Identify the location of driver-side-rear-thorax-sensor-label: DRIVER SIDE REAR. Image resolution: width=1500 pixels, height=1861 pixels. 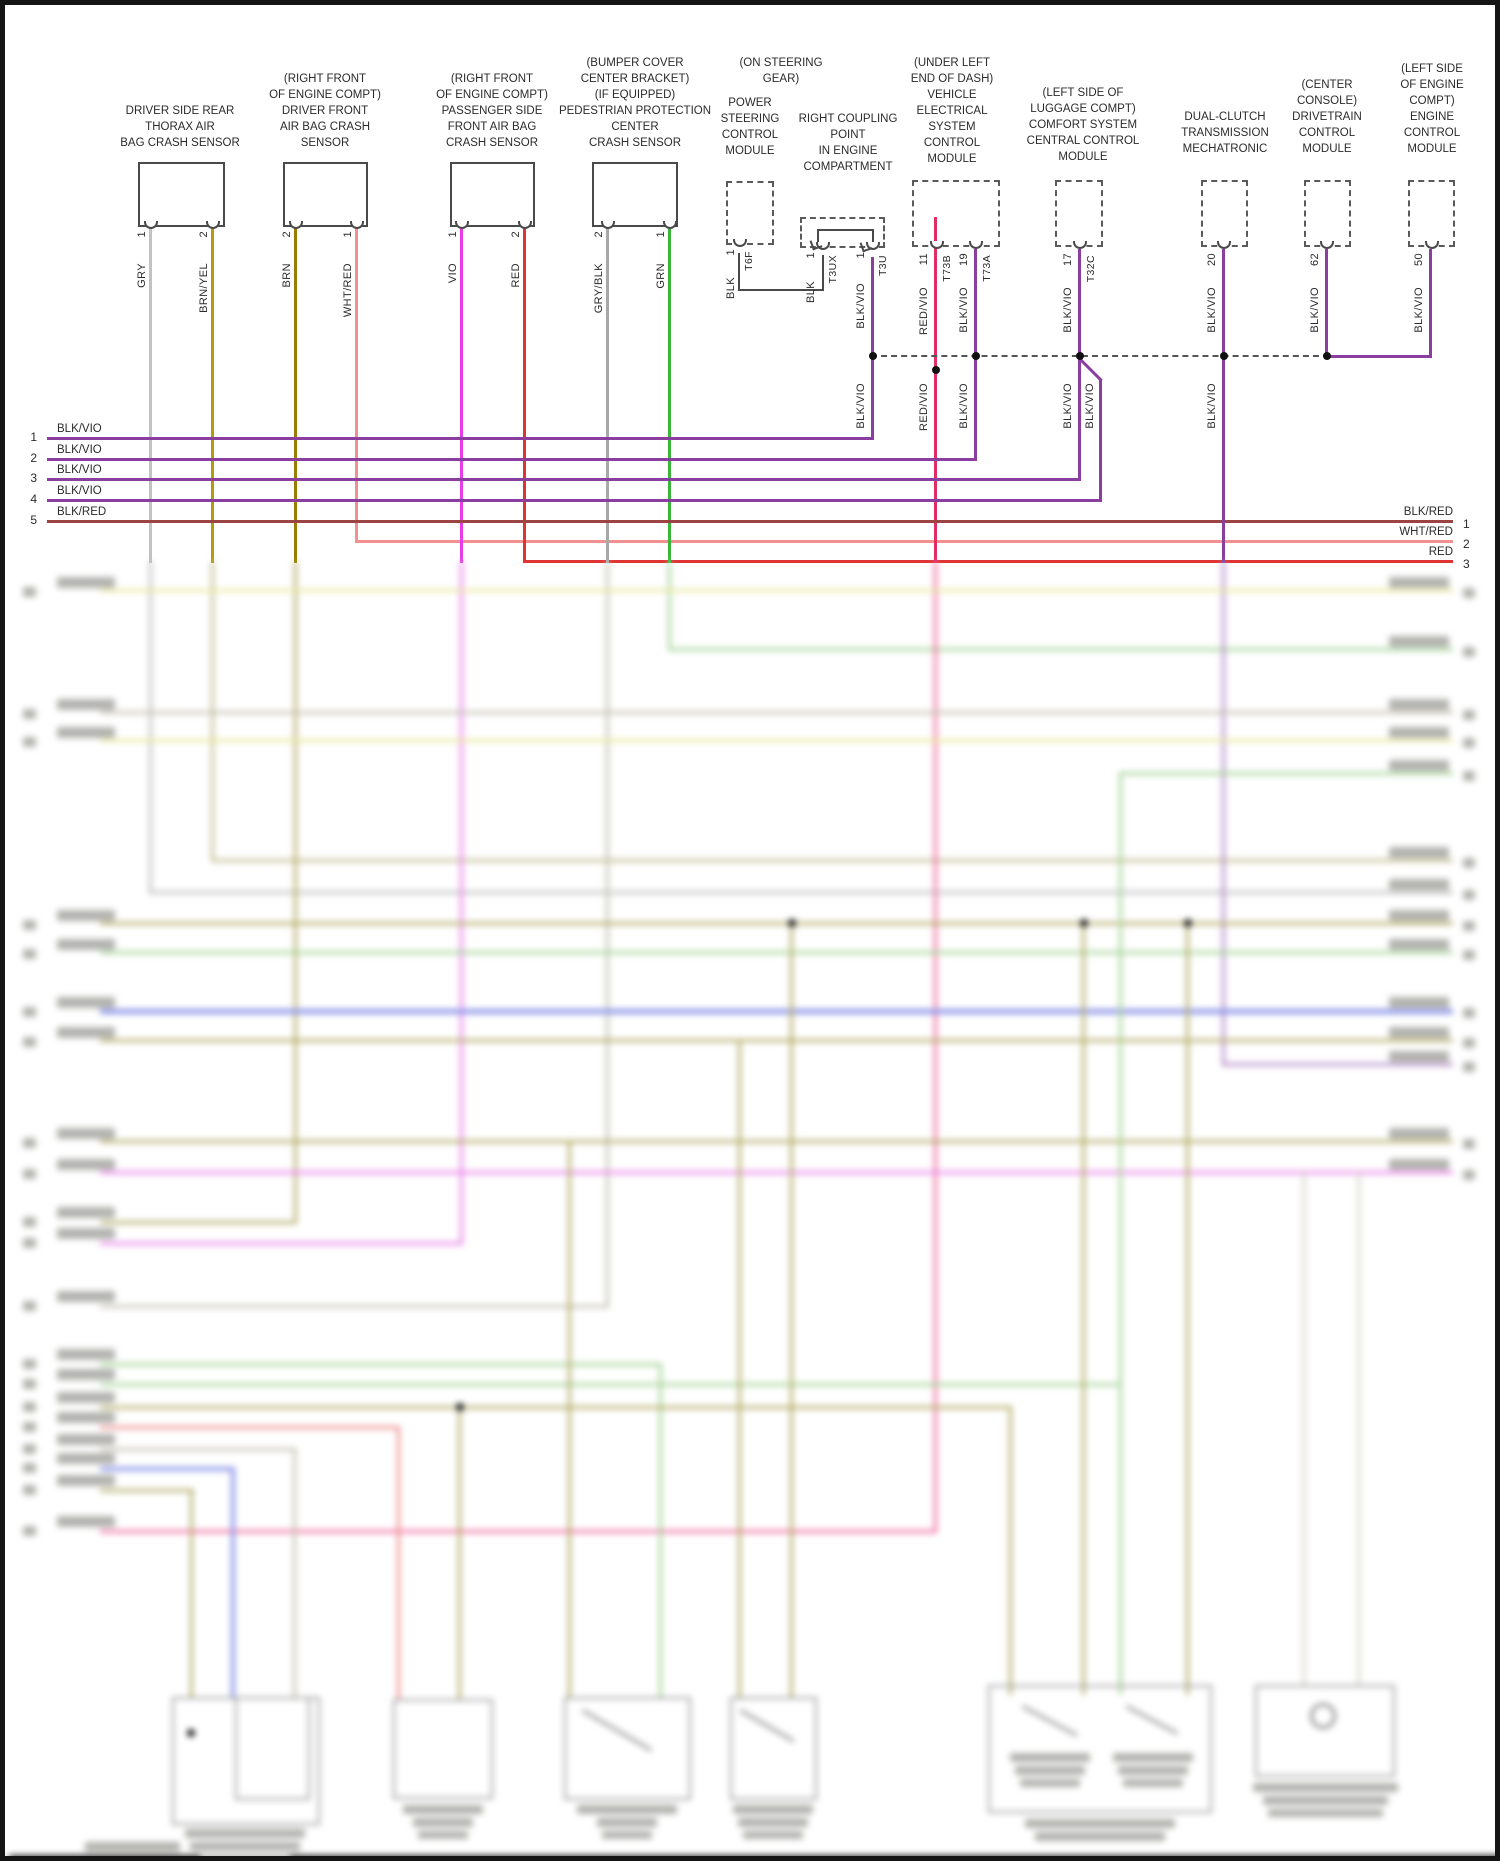
(180, 111).